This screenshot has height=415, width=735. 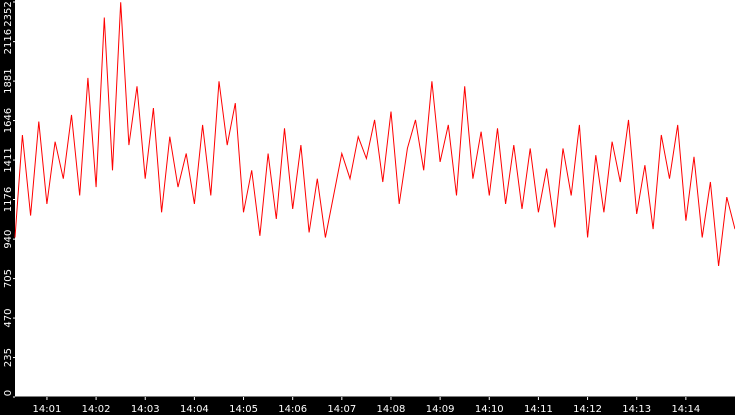 What do you see at coordinates (636, 409) in the screenshot?
I see `x-tick-label: 14:13` at bounding box center [636, 409].